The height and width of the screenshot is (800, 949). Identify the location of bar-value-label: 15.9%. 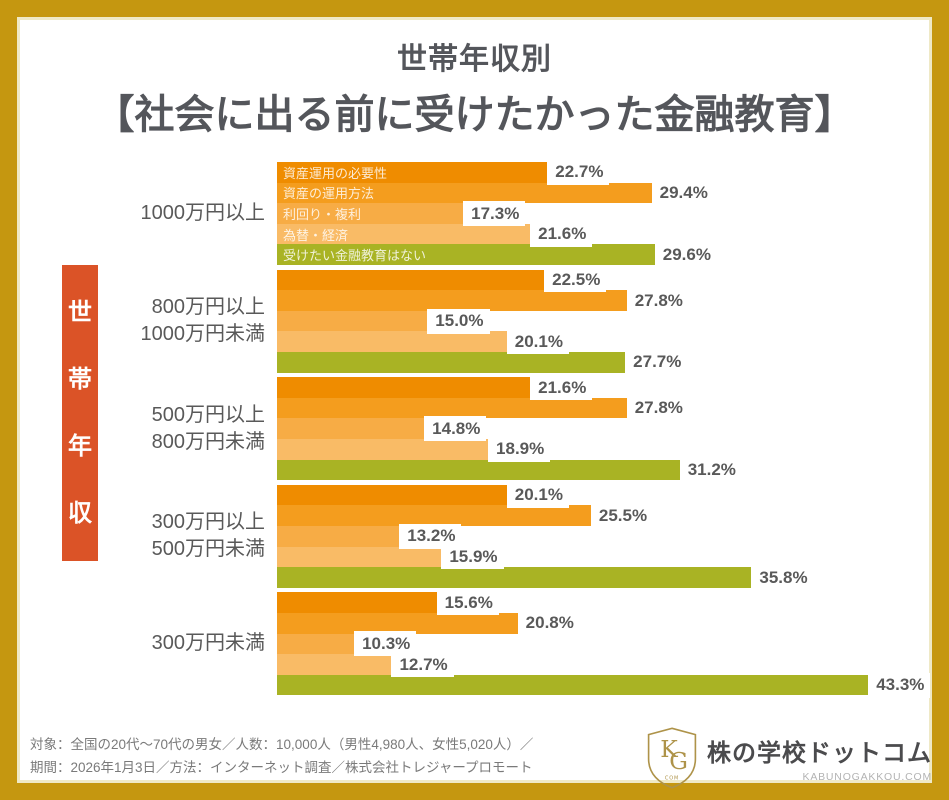
(472, 557).